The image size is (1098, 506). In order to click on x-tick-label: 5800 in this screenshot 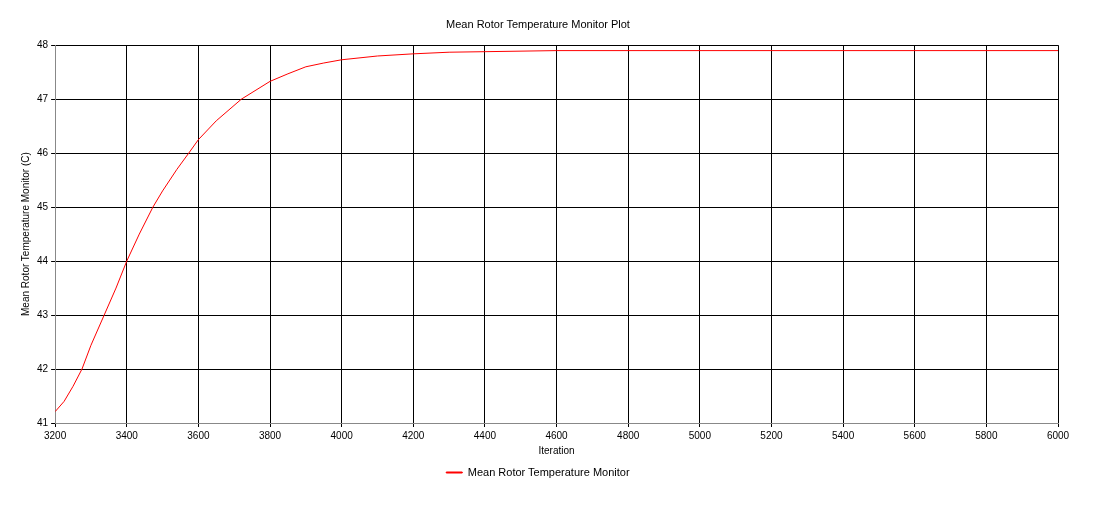, I will do `click(986, 435)`.